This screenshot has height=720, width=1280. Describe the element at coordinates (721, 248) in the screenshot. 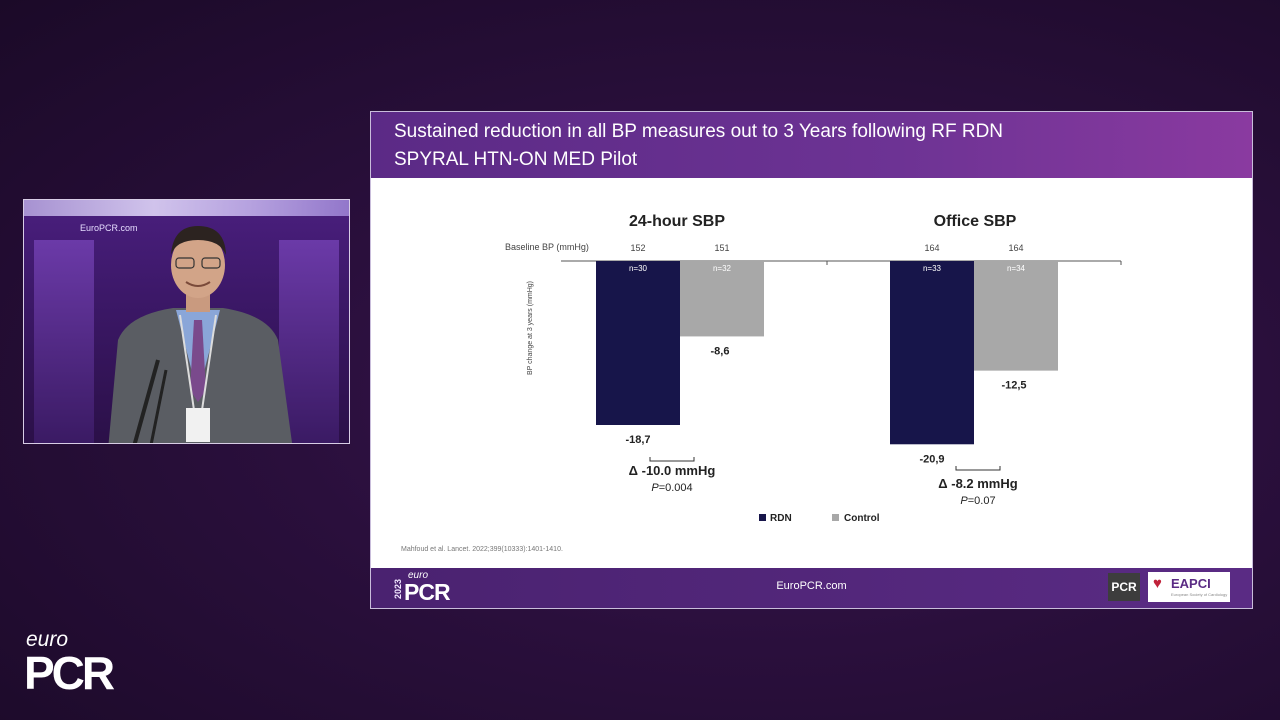

I see `baseline-value: 151` at that location.